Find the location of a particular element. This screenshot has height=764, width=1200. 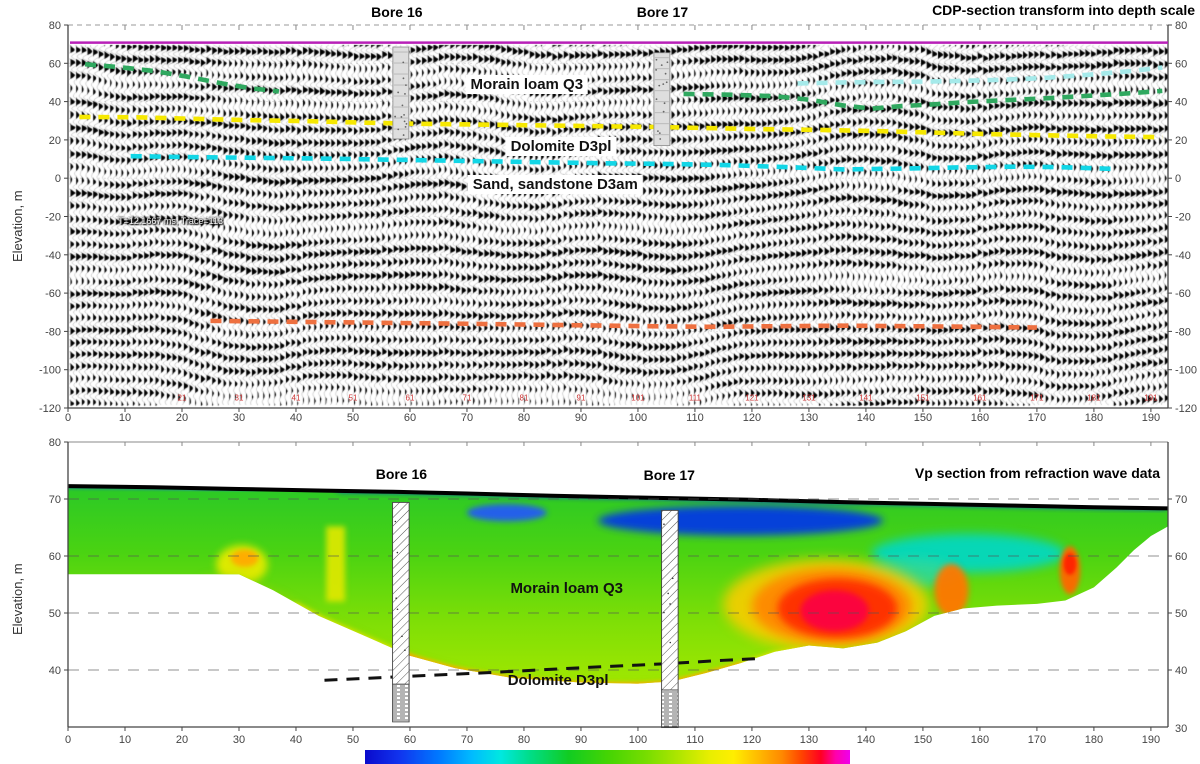

svg-text: 161 is located at coordinates (980, 397).